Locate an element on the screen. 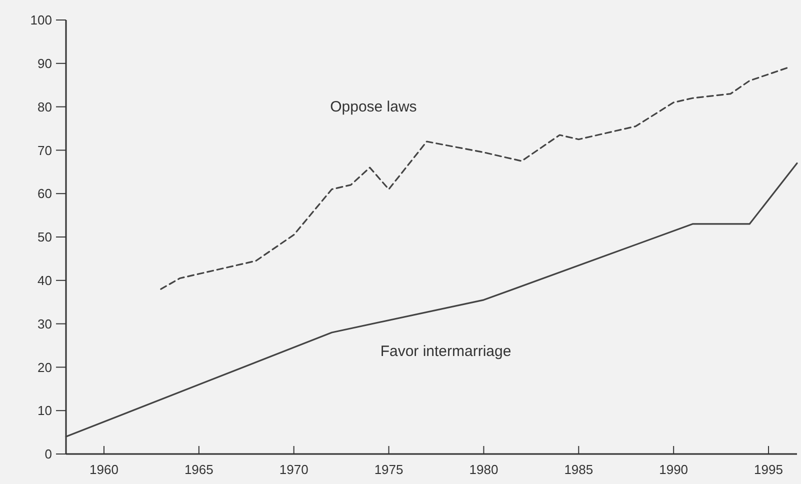 The image size is (801, 484). y-tick-label: 50 is located at coordinates (45, 237).